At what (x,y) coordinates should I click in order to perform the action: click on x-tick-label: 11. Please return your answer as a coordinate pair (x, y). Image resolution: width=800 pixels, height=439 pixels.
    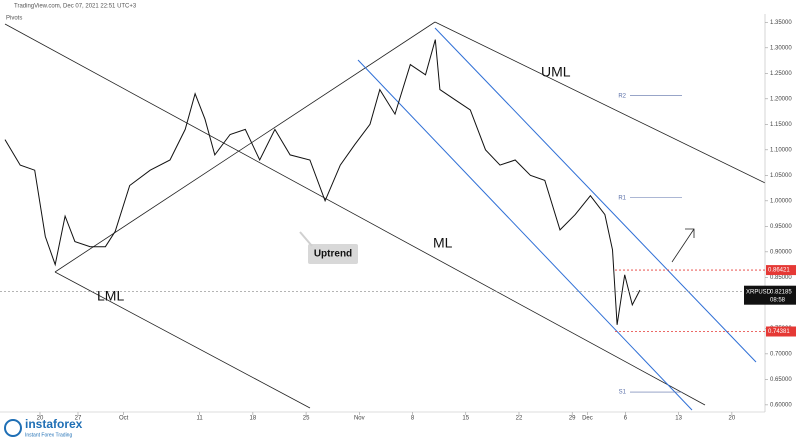
    Looking at the image, I should click on (200, 419).